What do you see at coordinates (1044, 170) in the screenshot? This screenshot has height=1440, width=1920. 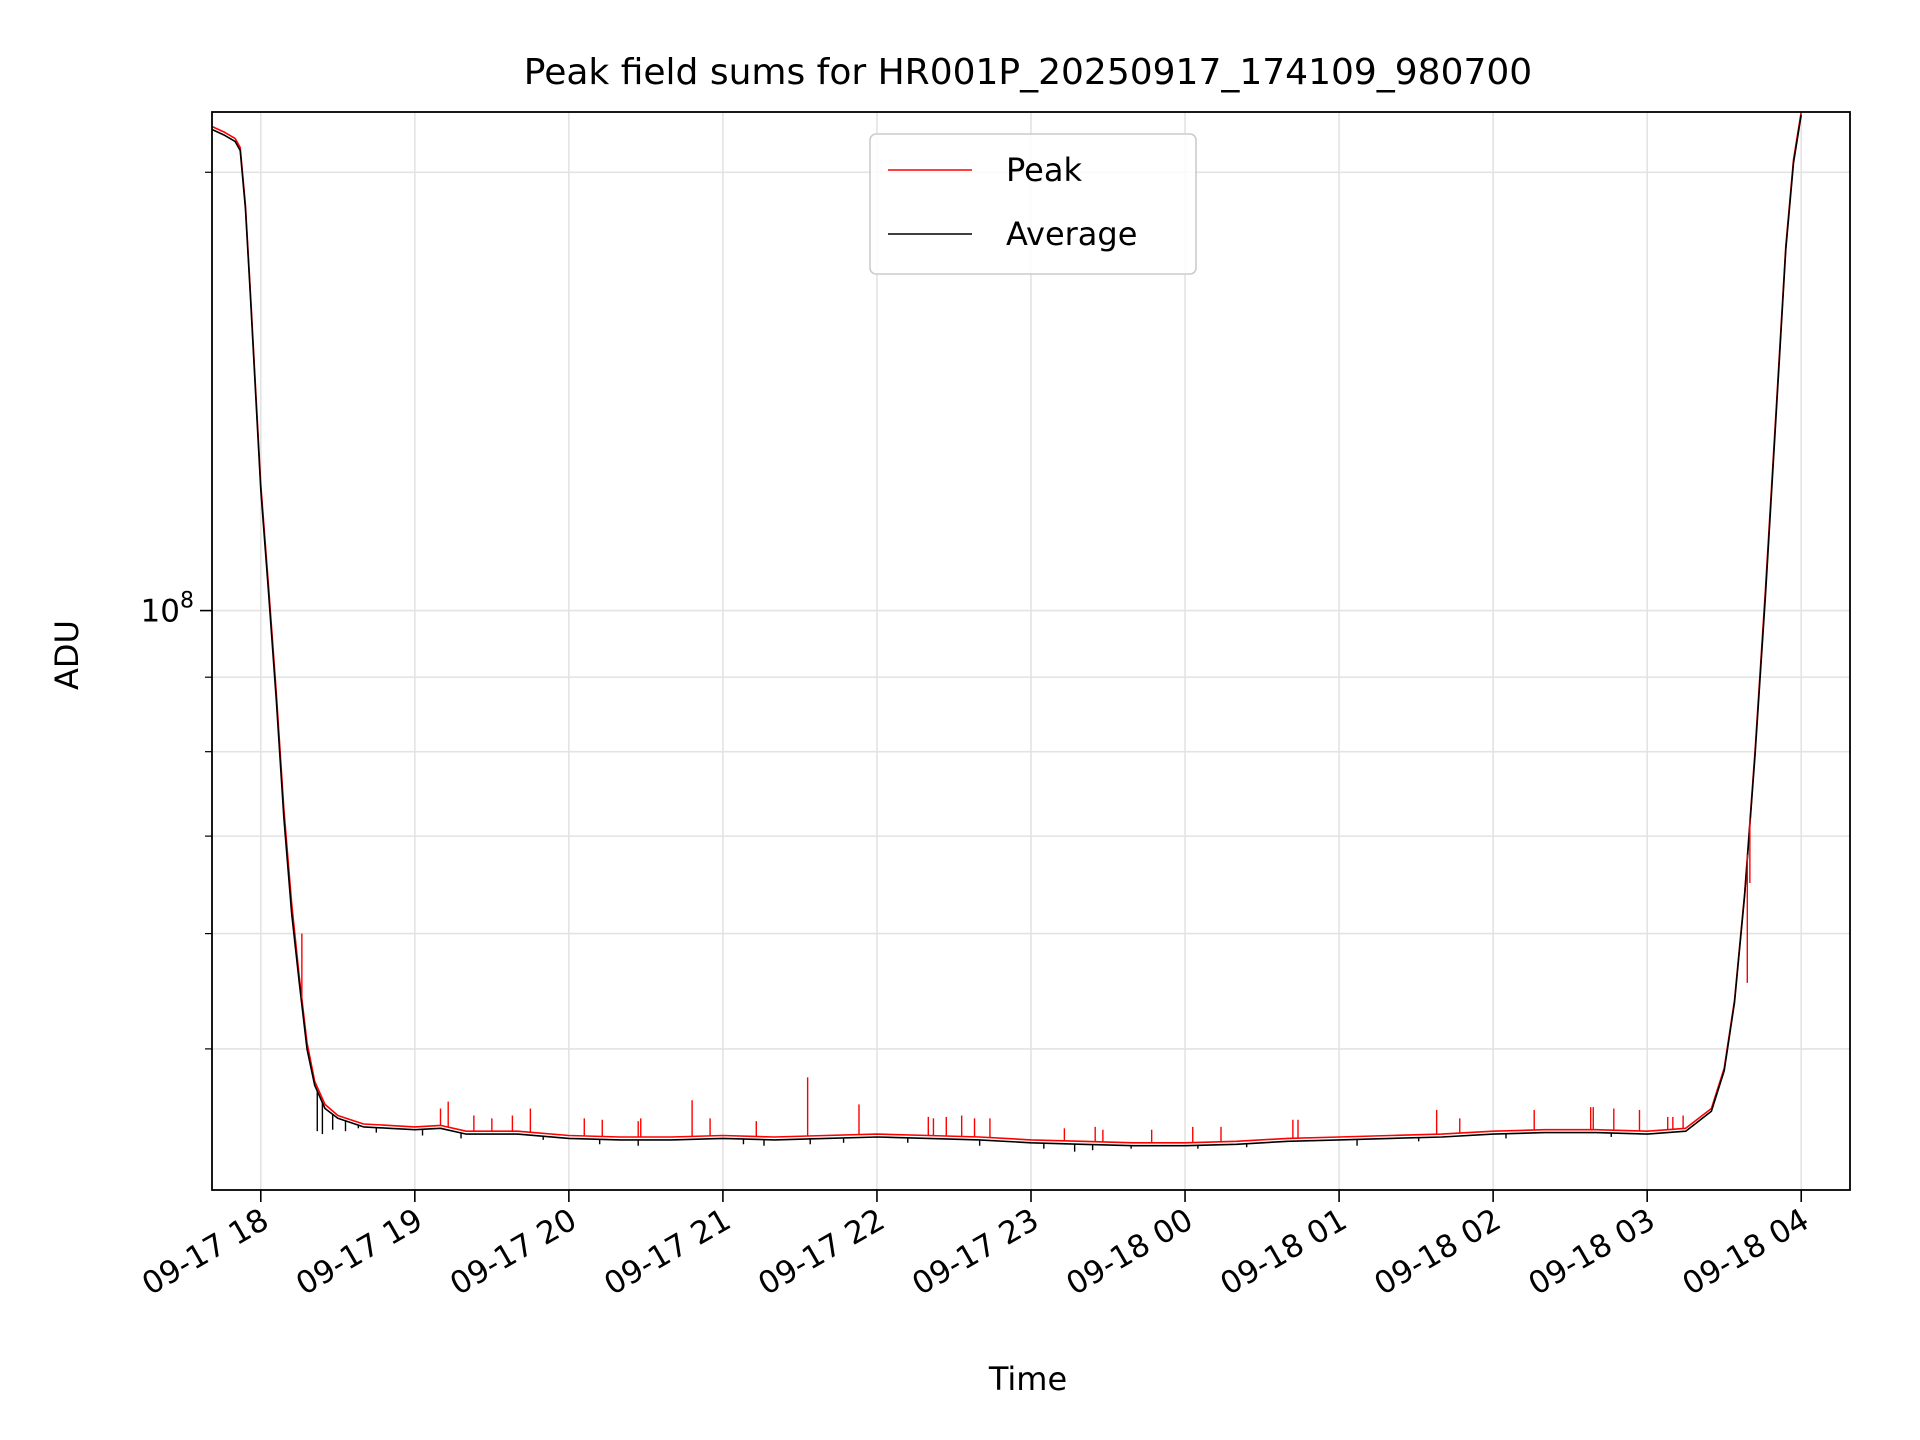 I see `legend-label: Peak` at bounding box center [1044, 170].